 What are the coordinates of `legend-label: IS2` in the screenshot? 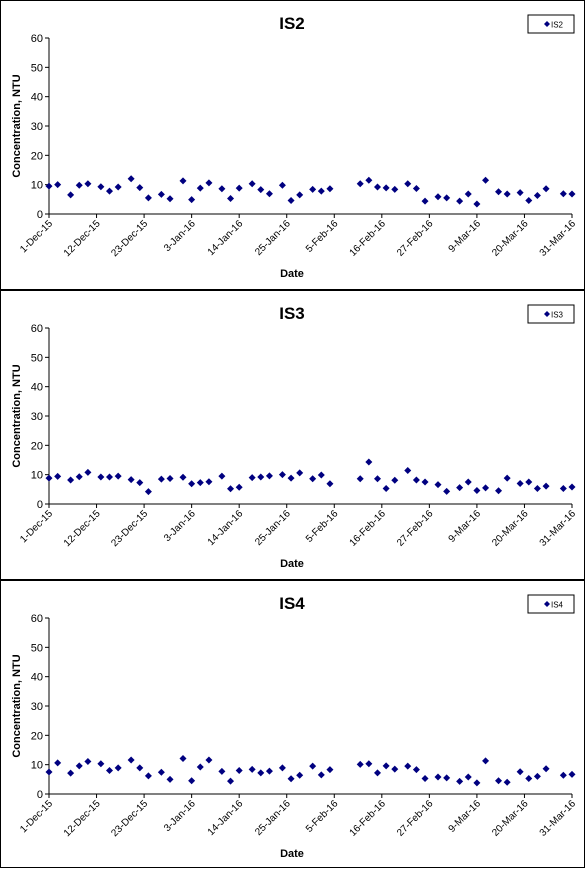 It's located at (557, 25).